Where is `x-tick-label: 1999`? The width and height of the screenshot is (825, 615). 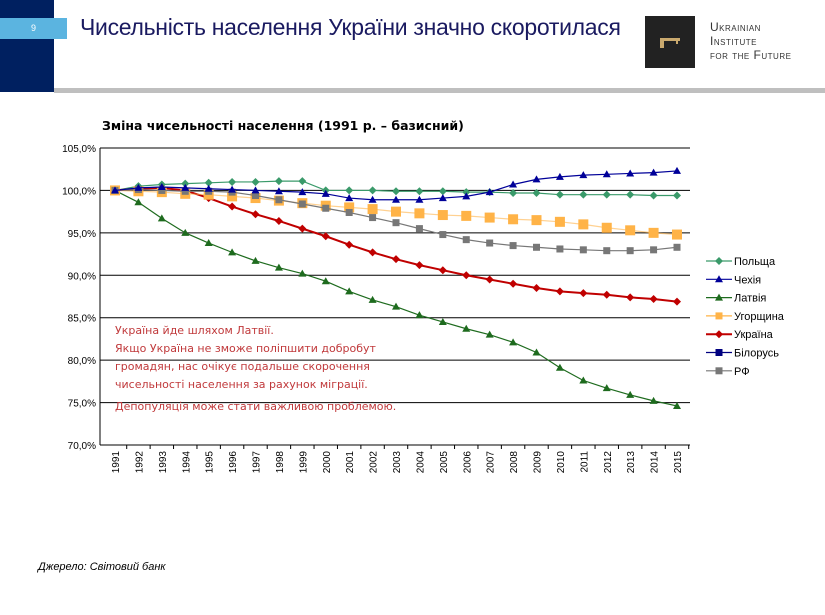 x-tick-label: 1999 is located at coordinates (303, 462).